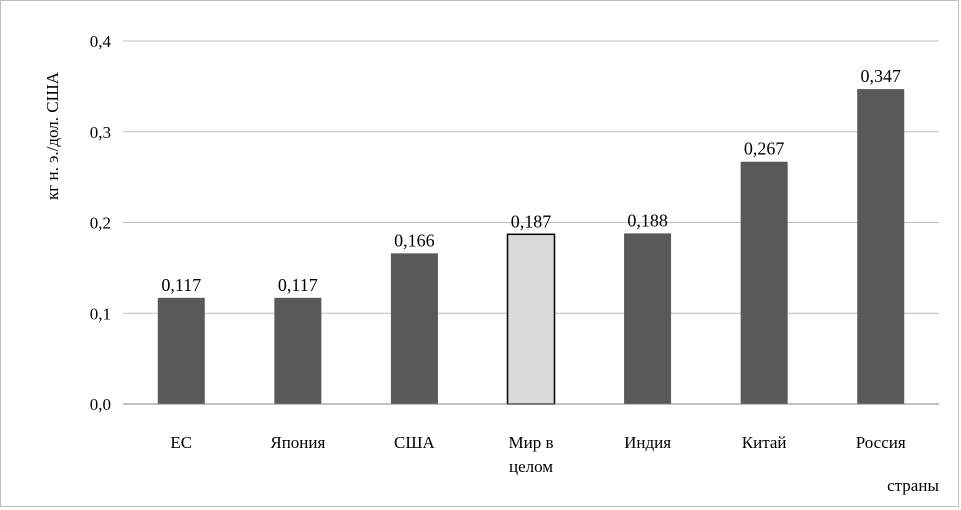 Image resolution: width=961 pixels, height=510 pixels. I want to click on x-tick-label: Индия, so click(647, 442).